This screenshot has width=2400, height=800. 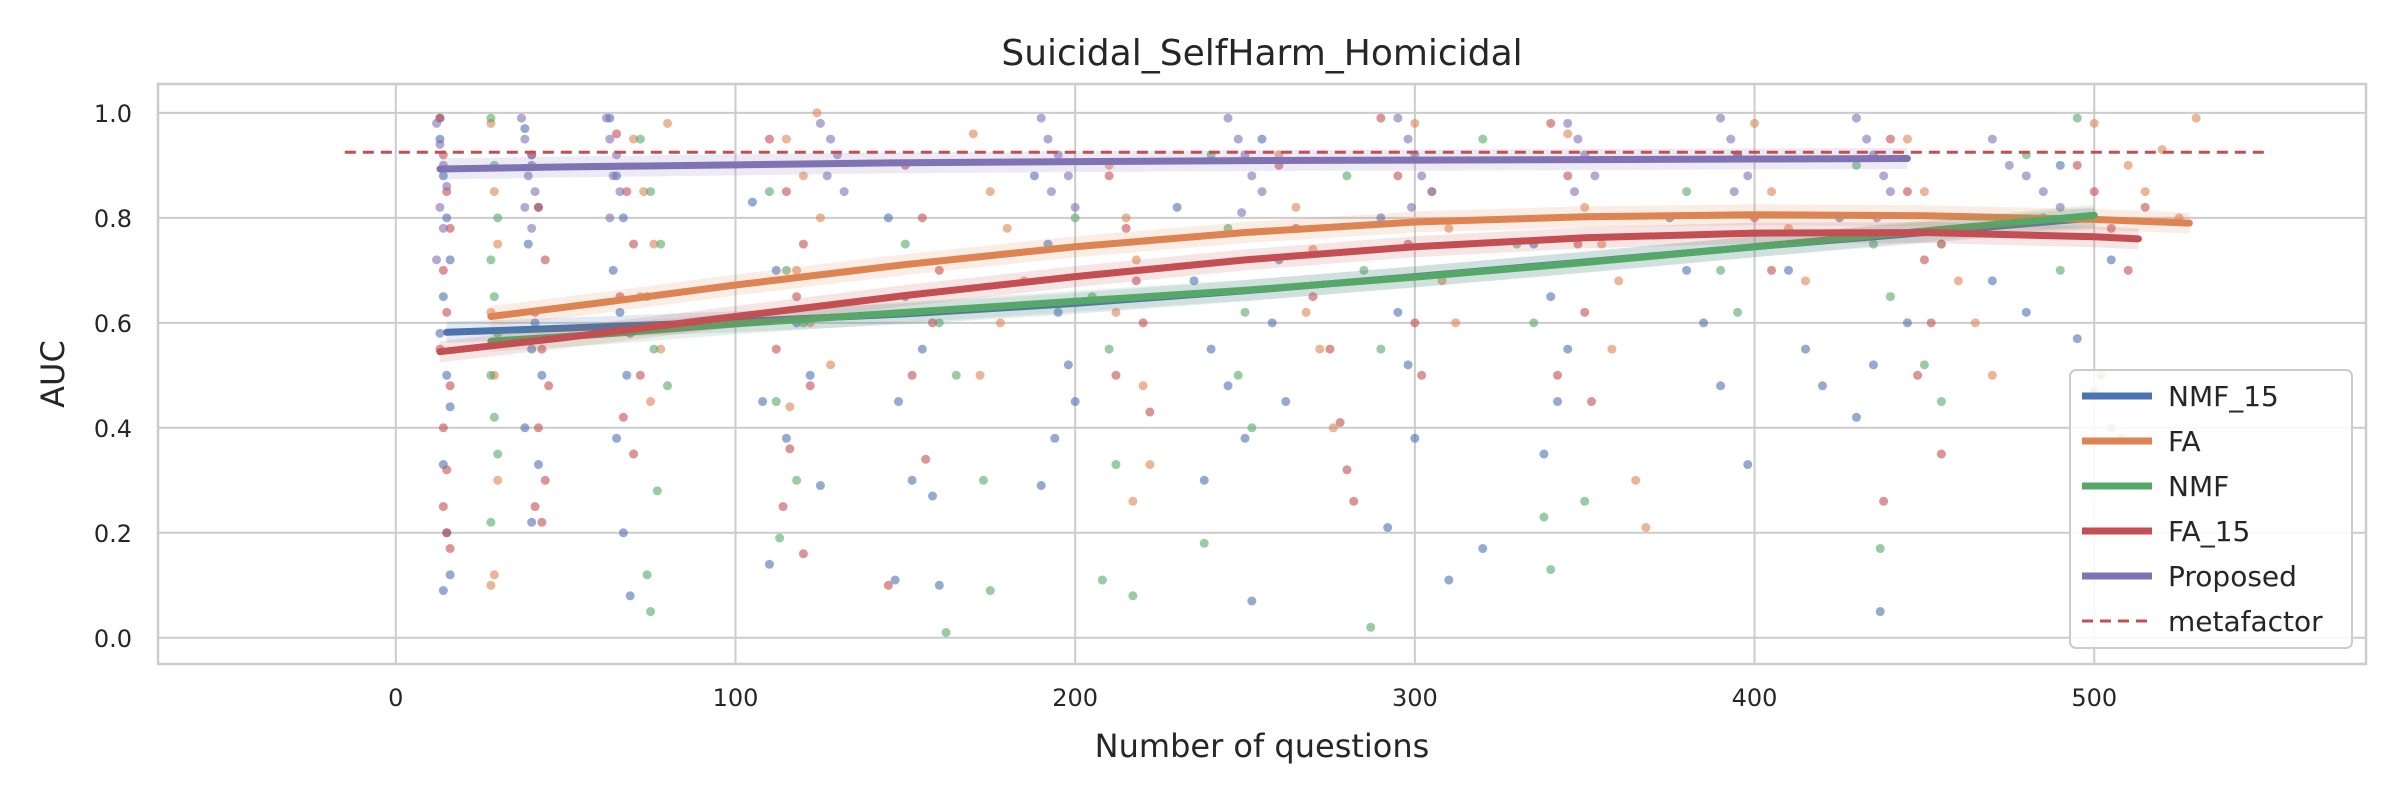 What do you see at coordinates (113, 324) in the screenshot?
I see `y-tick-label: 0.6` at bounding box center [113, 324].